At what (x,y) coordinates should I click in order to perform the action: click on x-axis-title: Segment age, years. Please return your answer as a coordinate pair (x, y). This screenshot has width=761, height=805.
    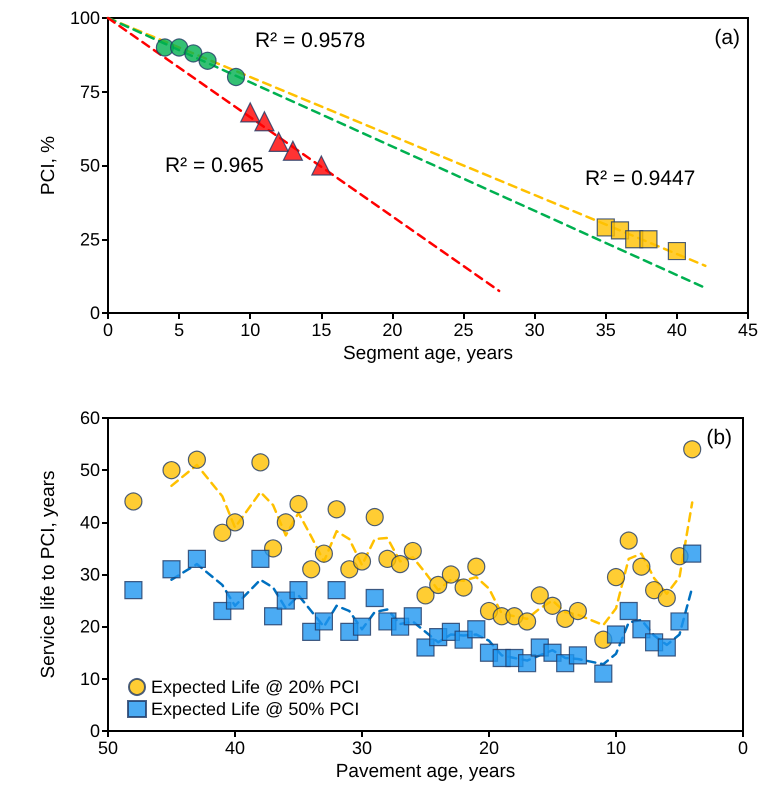
    Looking at the image, I should click on (428, 353).